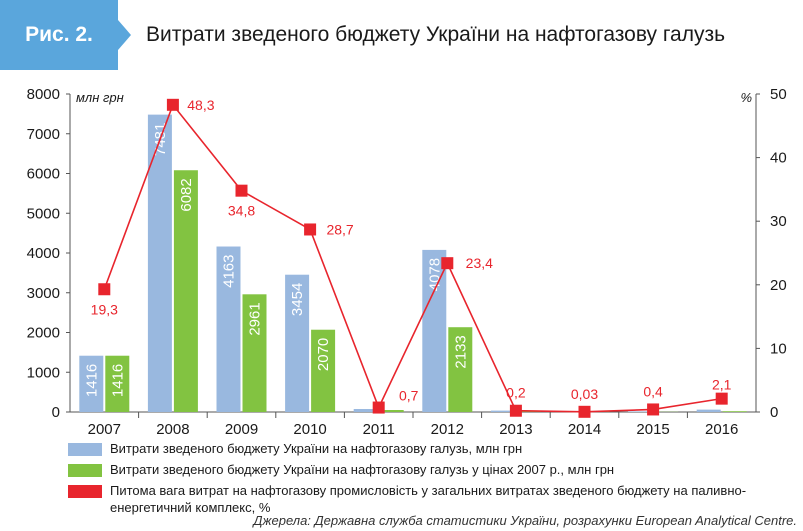  I want to click on x-tick-label: 2011, so click(379, 429).